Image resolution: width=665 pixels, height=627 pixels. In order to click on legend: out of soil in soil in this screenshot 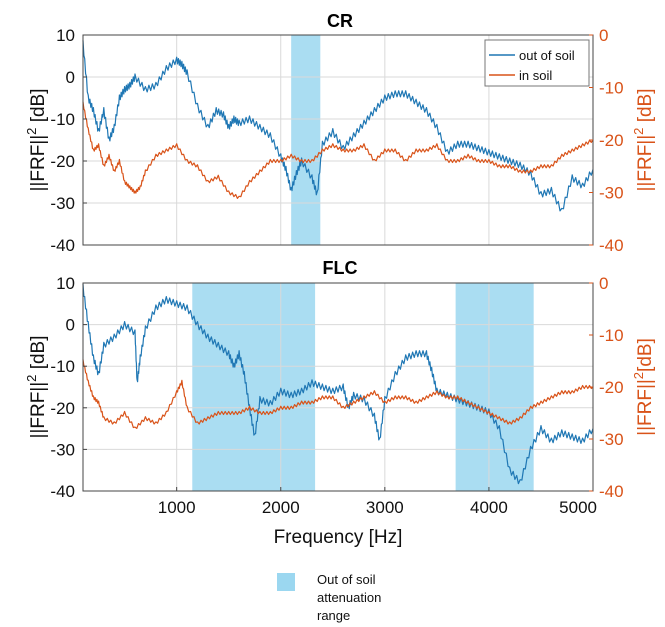, I will do `click(537, 63)`.